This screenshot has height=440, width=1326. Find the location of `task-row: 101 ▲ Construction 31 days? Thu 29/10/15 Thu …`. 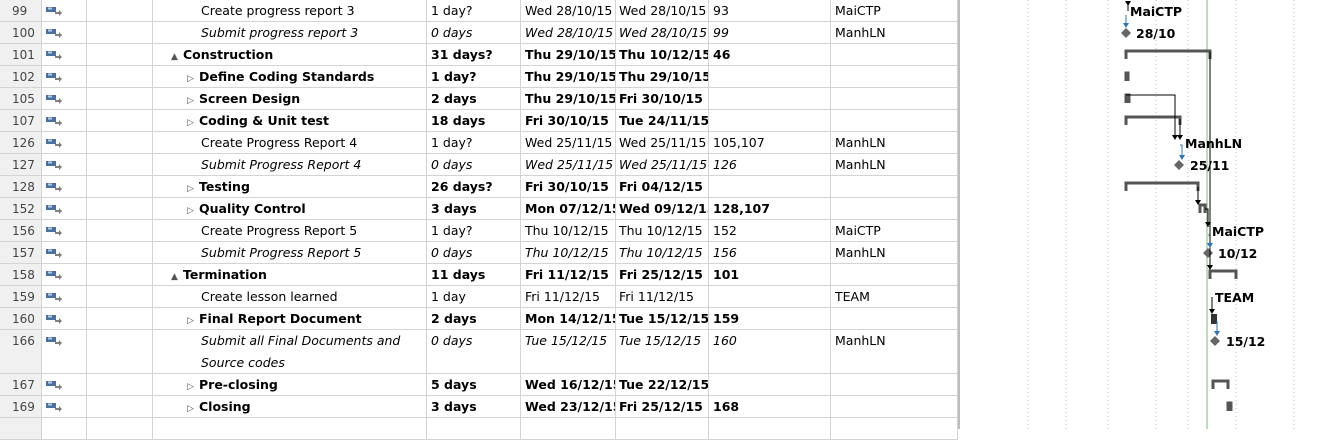

task-row: 101 ▲ Construction 31 days? Thu 29/10/15 Thu … is located at coordinates (479, 55).